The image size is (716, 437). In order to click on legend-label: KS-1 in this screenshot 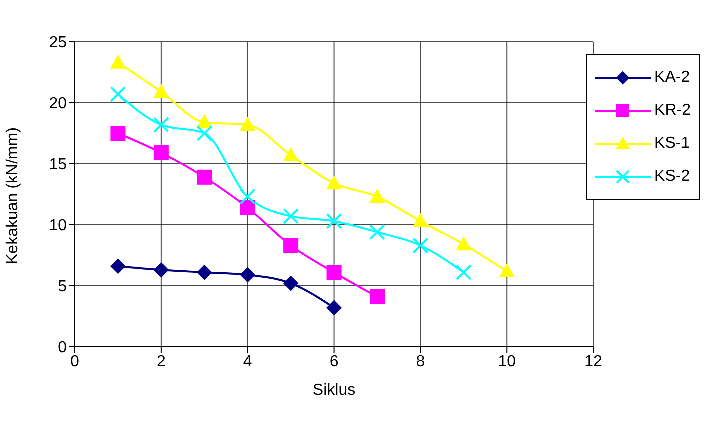, I will do `click(672, 143)`.